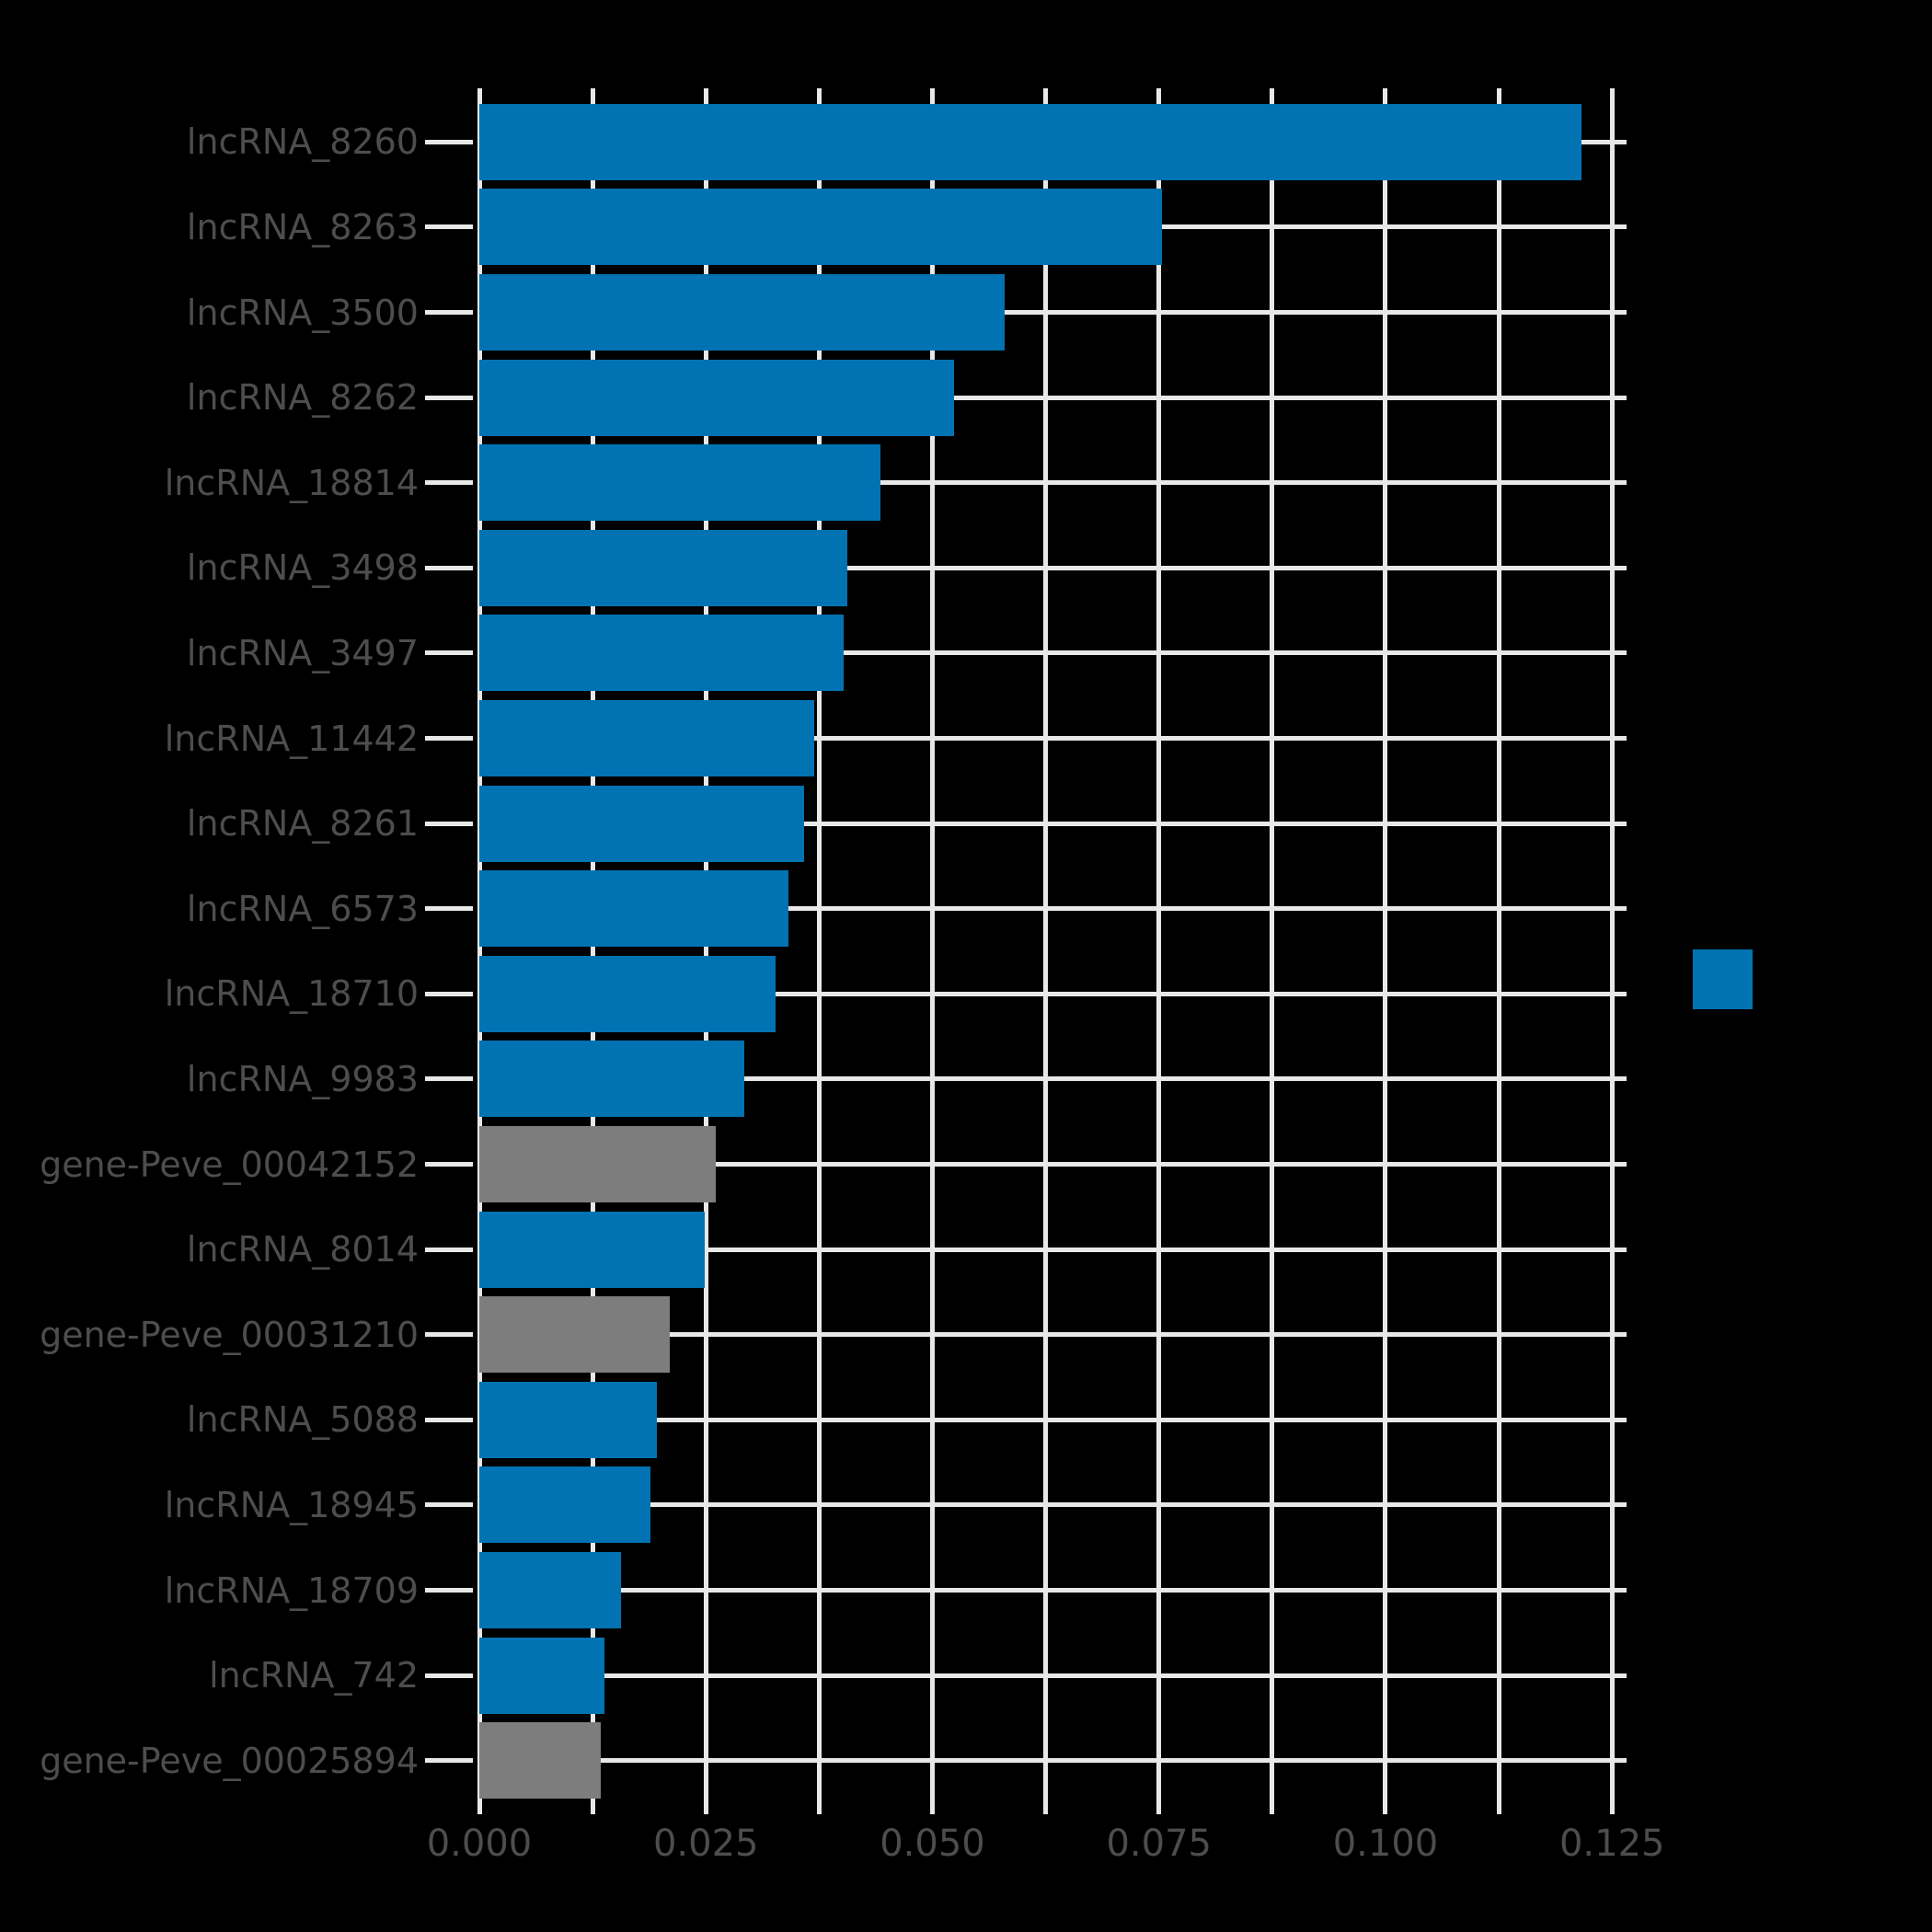 The image size is (1932, 1932). Describe the element at coordinates (302, 398) in the screenshot. I see `y-label-lncRNA_8262: lncRNA_8262` at that location.